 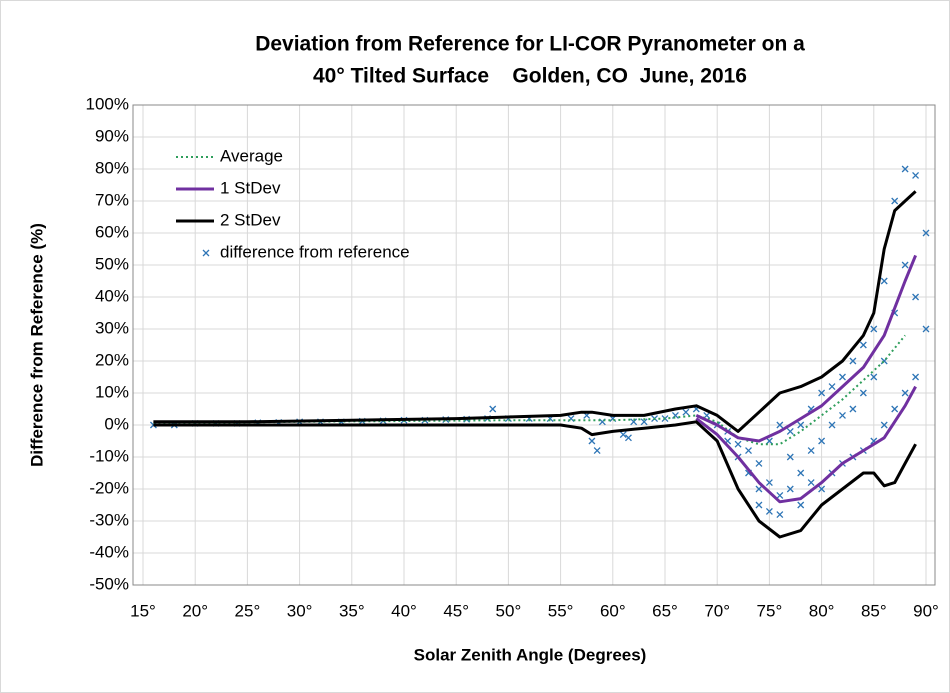 What do you see at coordinates (250, 219) in the screenshot?
I see `legend-label: 2 StDev` at bounding box center [250, 219].